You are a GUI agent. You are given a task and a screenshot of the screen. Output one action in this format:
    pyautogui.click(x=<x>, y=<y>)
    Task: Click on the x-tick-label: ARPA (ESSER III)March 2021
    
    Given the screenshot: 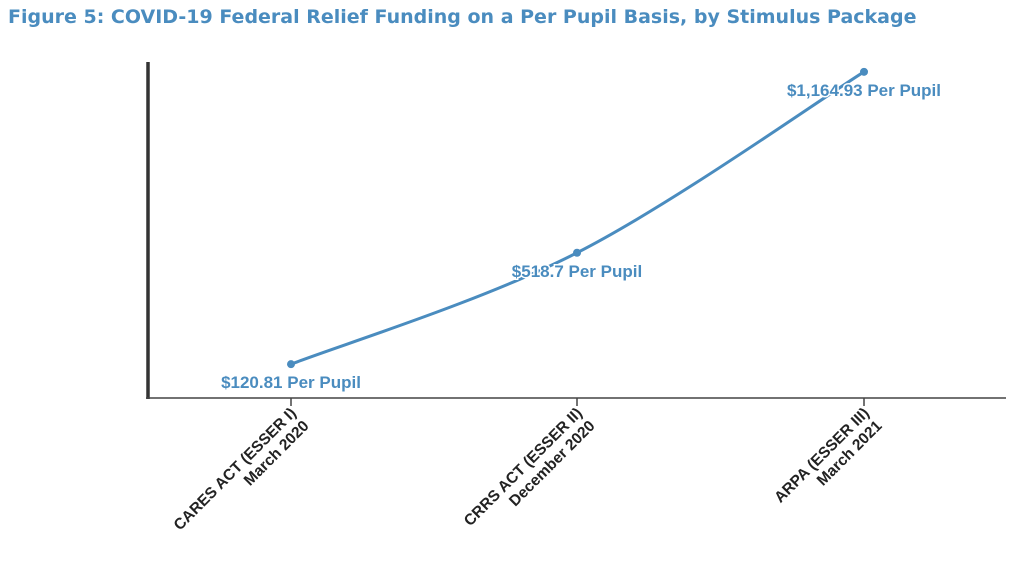 What is the action you would take?
    pyautogui.click(x=828, y=456)
    